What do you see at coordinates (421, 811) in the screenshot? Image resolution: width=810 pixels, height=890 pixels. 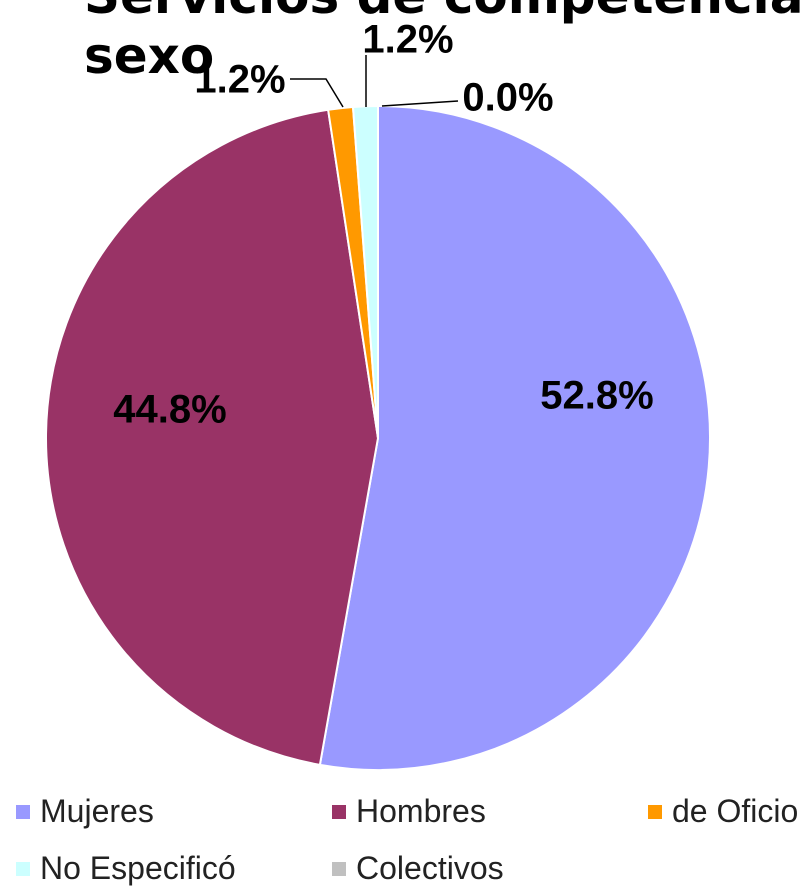 I see `legend-label-hombres: Hombres` at bounding box center [421, 811].